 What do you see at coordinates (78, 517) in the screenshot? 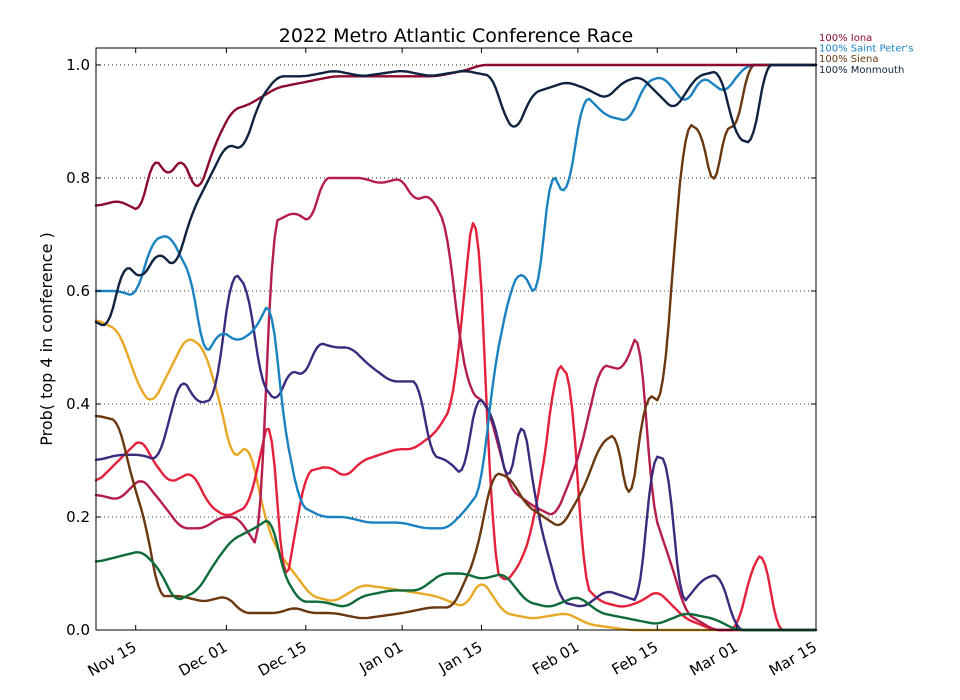
I see `y-tick-label-1: 0.2` at bounding box center [78, 517].